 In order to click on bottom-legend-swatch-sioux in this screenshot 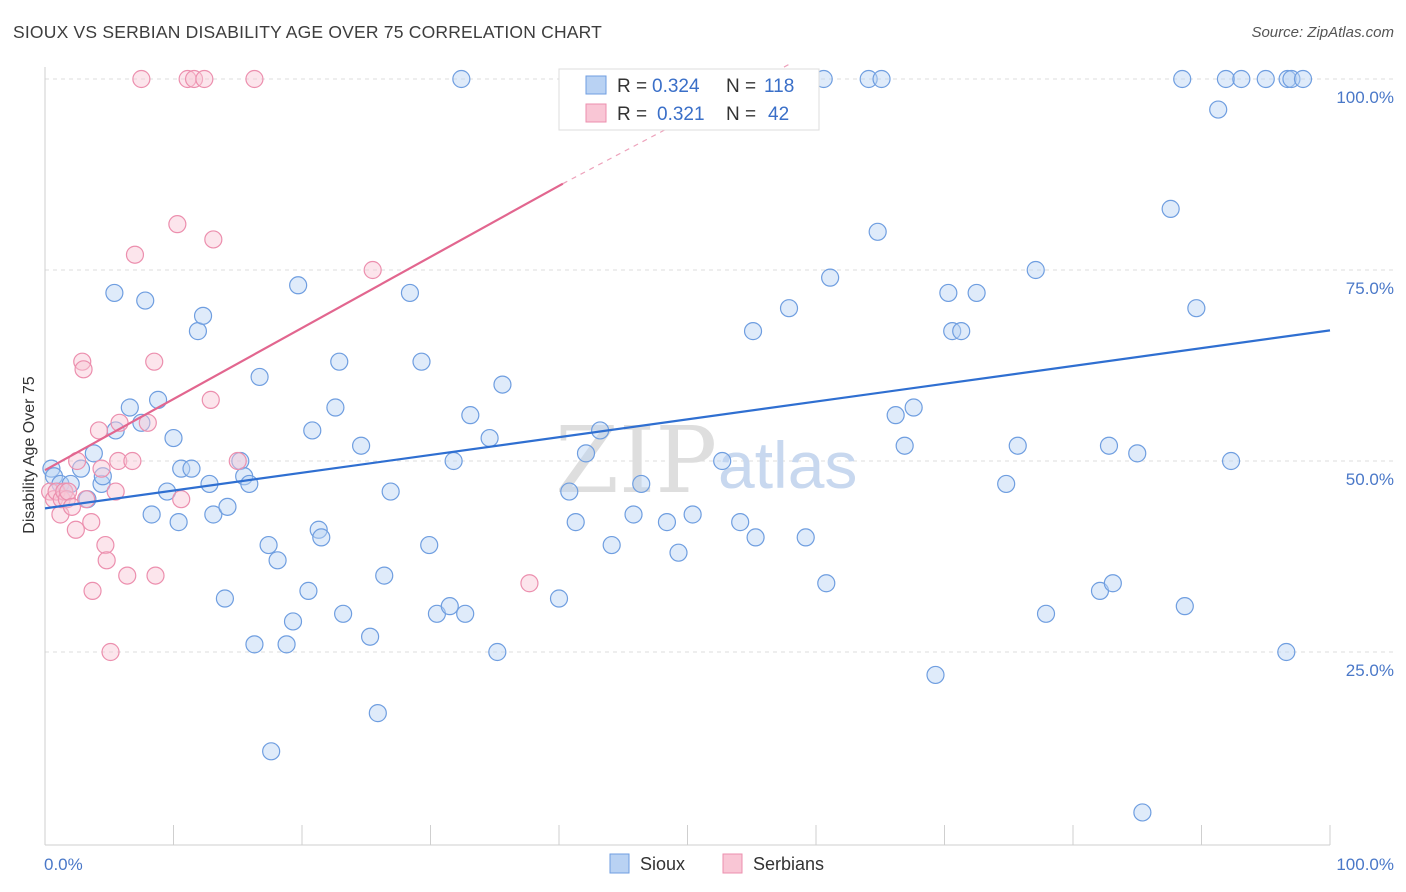, I will do `click(619, 863)`.